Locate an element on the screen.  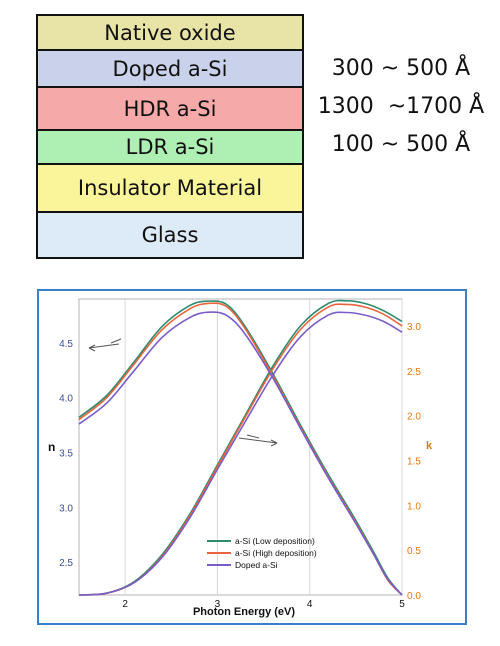
n-axis-arrow-icon is located at coordinates (105, 345).